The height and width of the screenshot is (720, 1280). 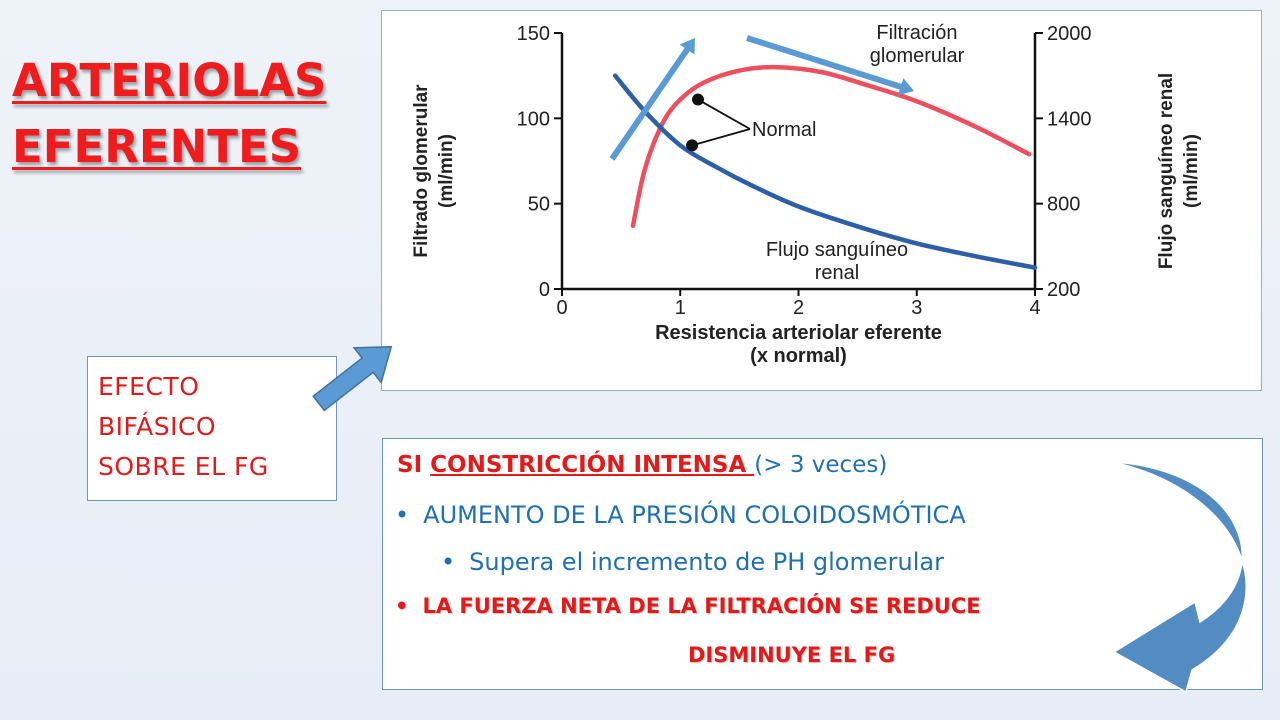 What do you see at coordinates (149, 386) in the screenshot?
I see `efecto-line1: EFECTO` at bounding box center [149, 386].